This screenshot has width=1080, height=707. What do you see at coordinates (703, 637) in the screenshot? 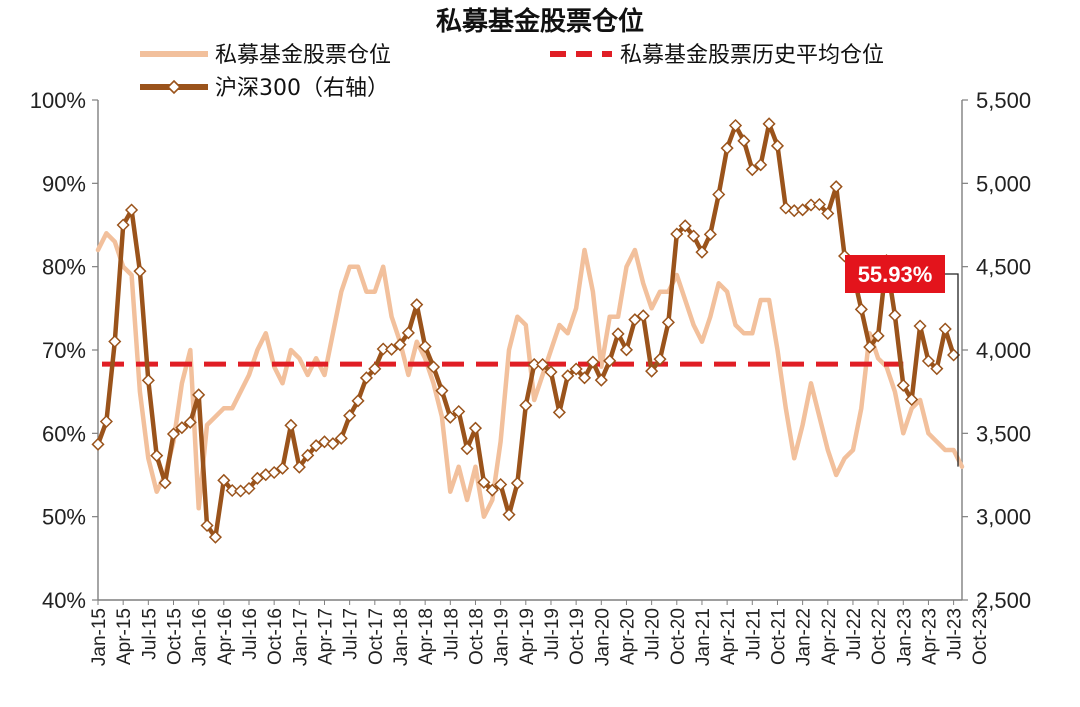
I see `x-axis-tick-label: Jan-21` at bounding box center [703, 637].